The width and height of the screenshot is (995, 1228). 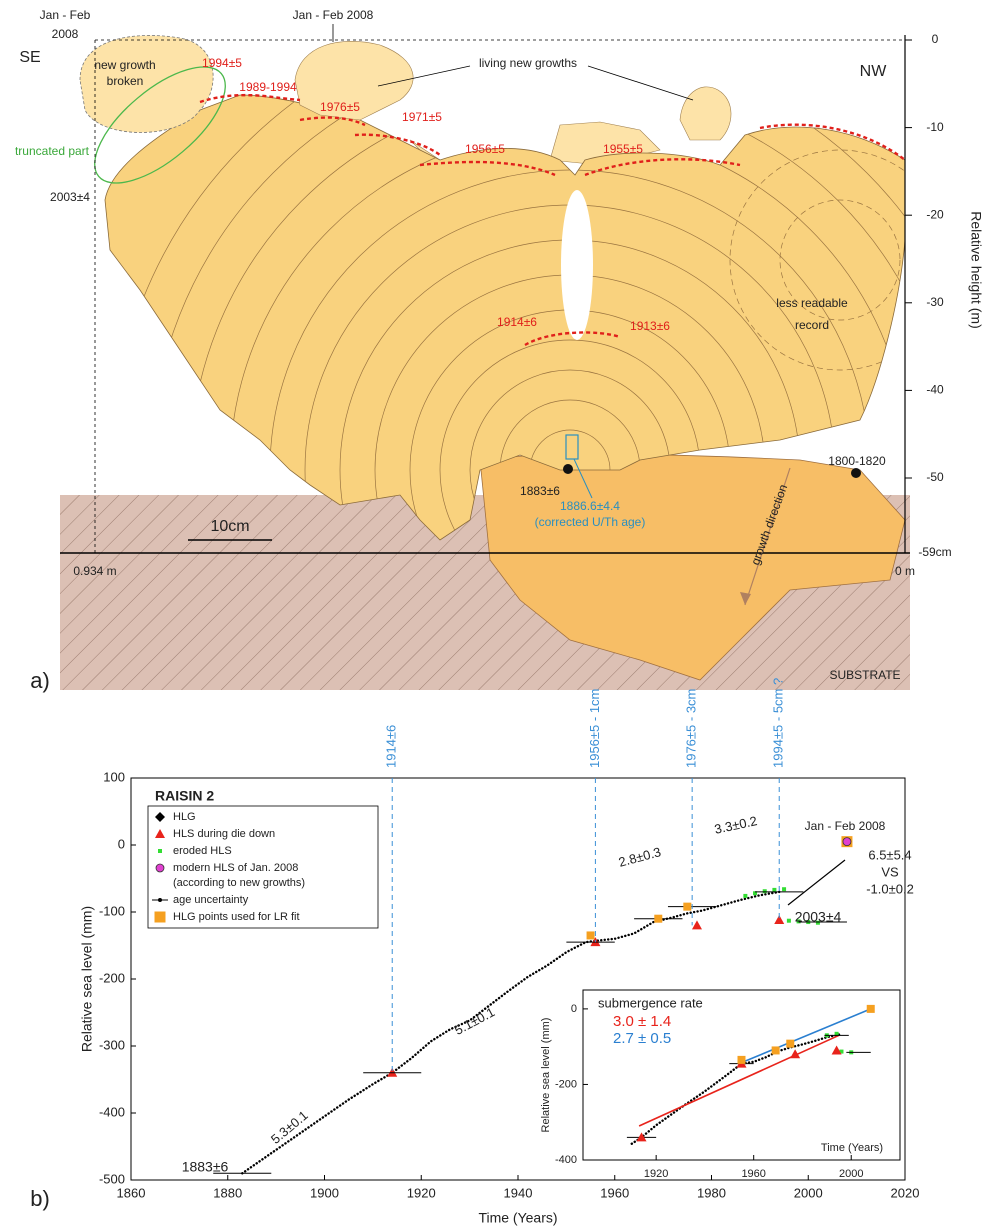 What do you see at coordinates (568, 469) in the screenshot?
I see `sample-dot` at bounding box center [568, 469].